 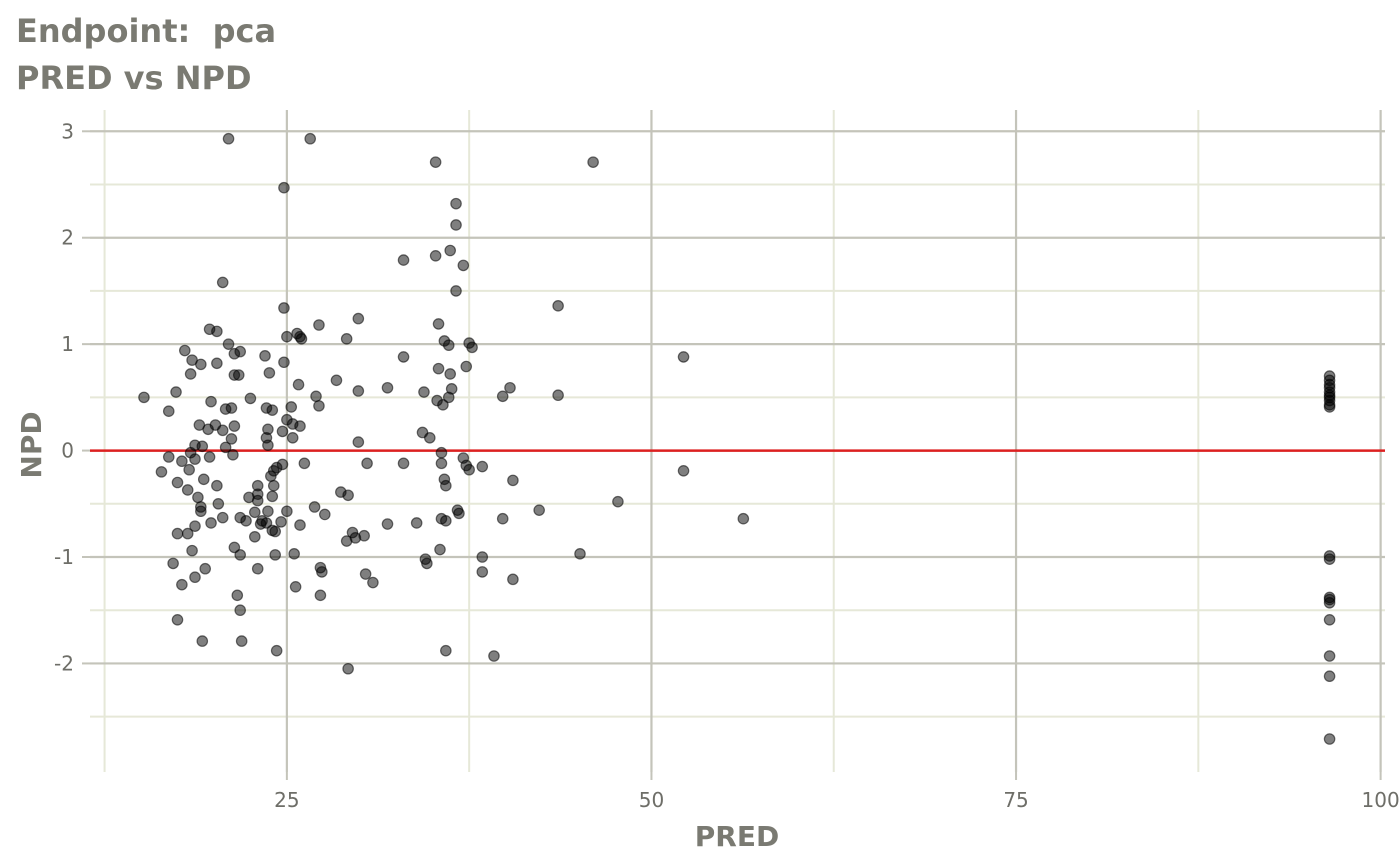 I want to click on y-tick-label: 2, so click(x=67, y=238).